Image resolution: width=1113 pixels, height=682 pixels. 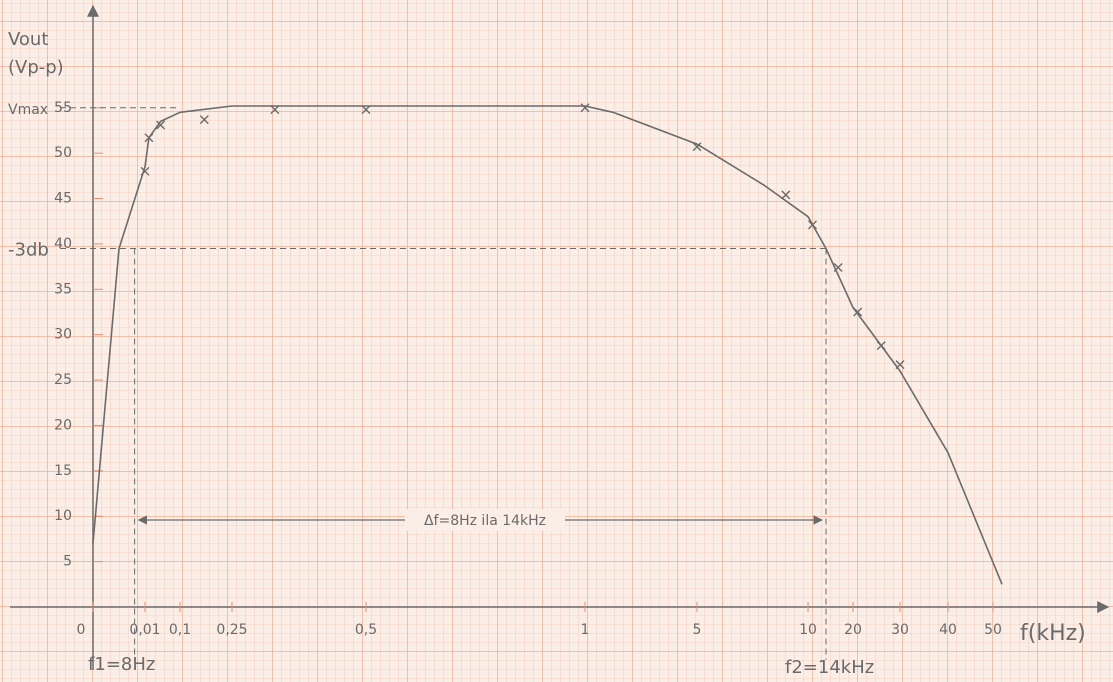 What do you see at coordinates (63, 516) in the screenshot?
I see `y-tick-label: 10` at bounding box center [63, 516].